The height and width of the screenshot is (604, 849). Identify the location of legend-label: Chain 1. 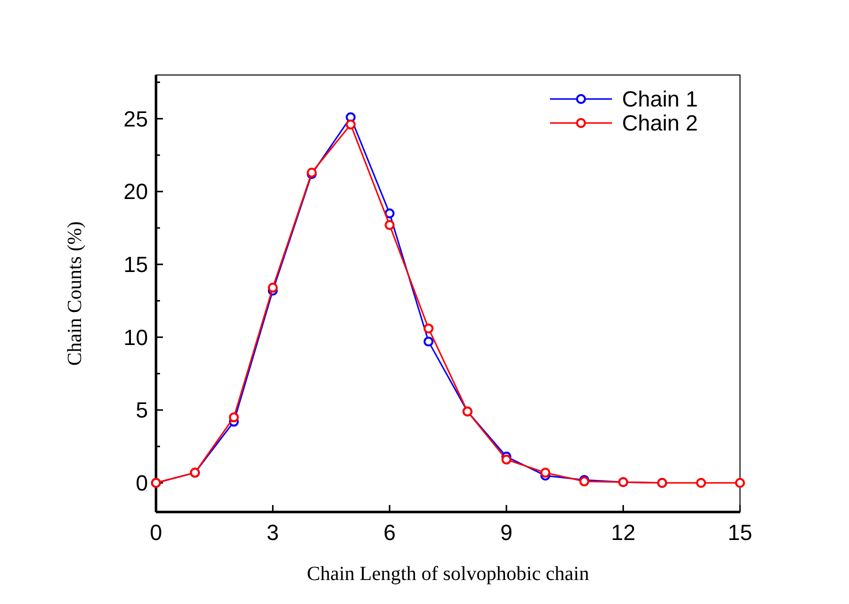
(660, 99).